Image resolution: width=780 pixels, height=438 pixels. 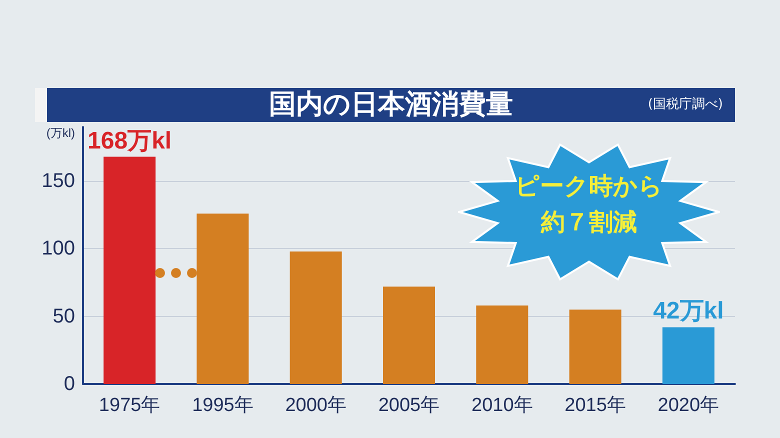 I want to click on chart-subtitle: (国税庁調べ), so click(x=685, y=105).